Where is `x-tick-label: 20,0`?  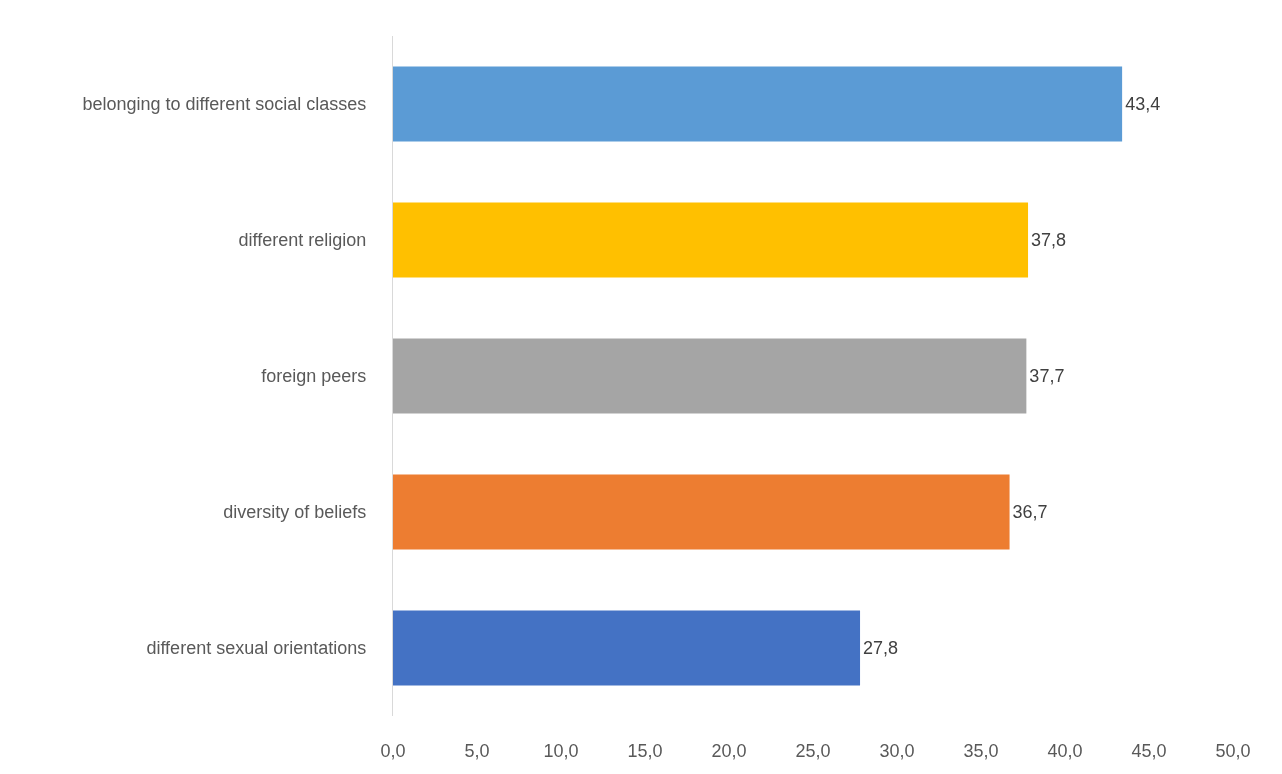 x-tick-label: 20,0 is located at coordinates (729, 751).